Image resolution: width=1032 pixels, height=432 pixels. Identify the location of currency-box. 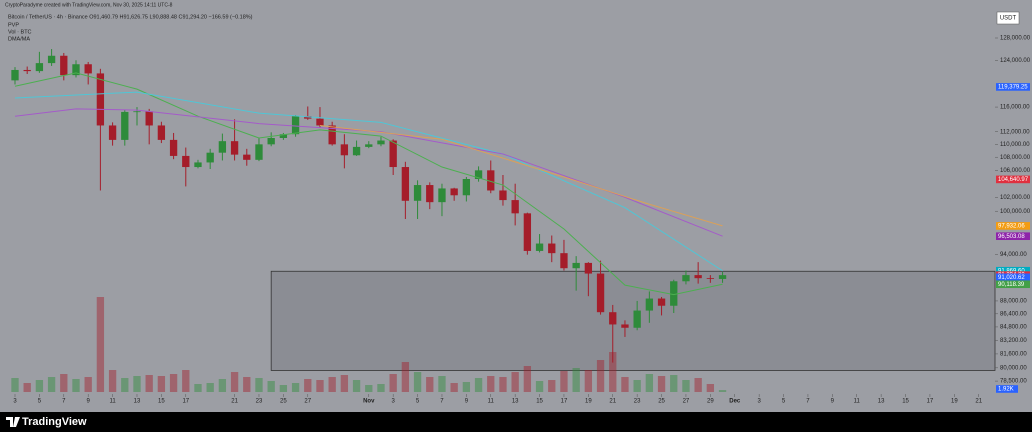
(1008, 18).